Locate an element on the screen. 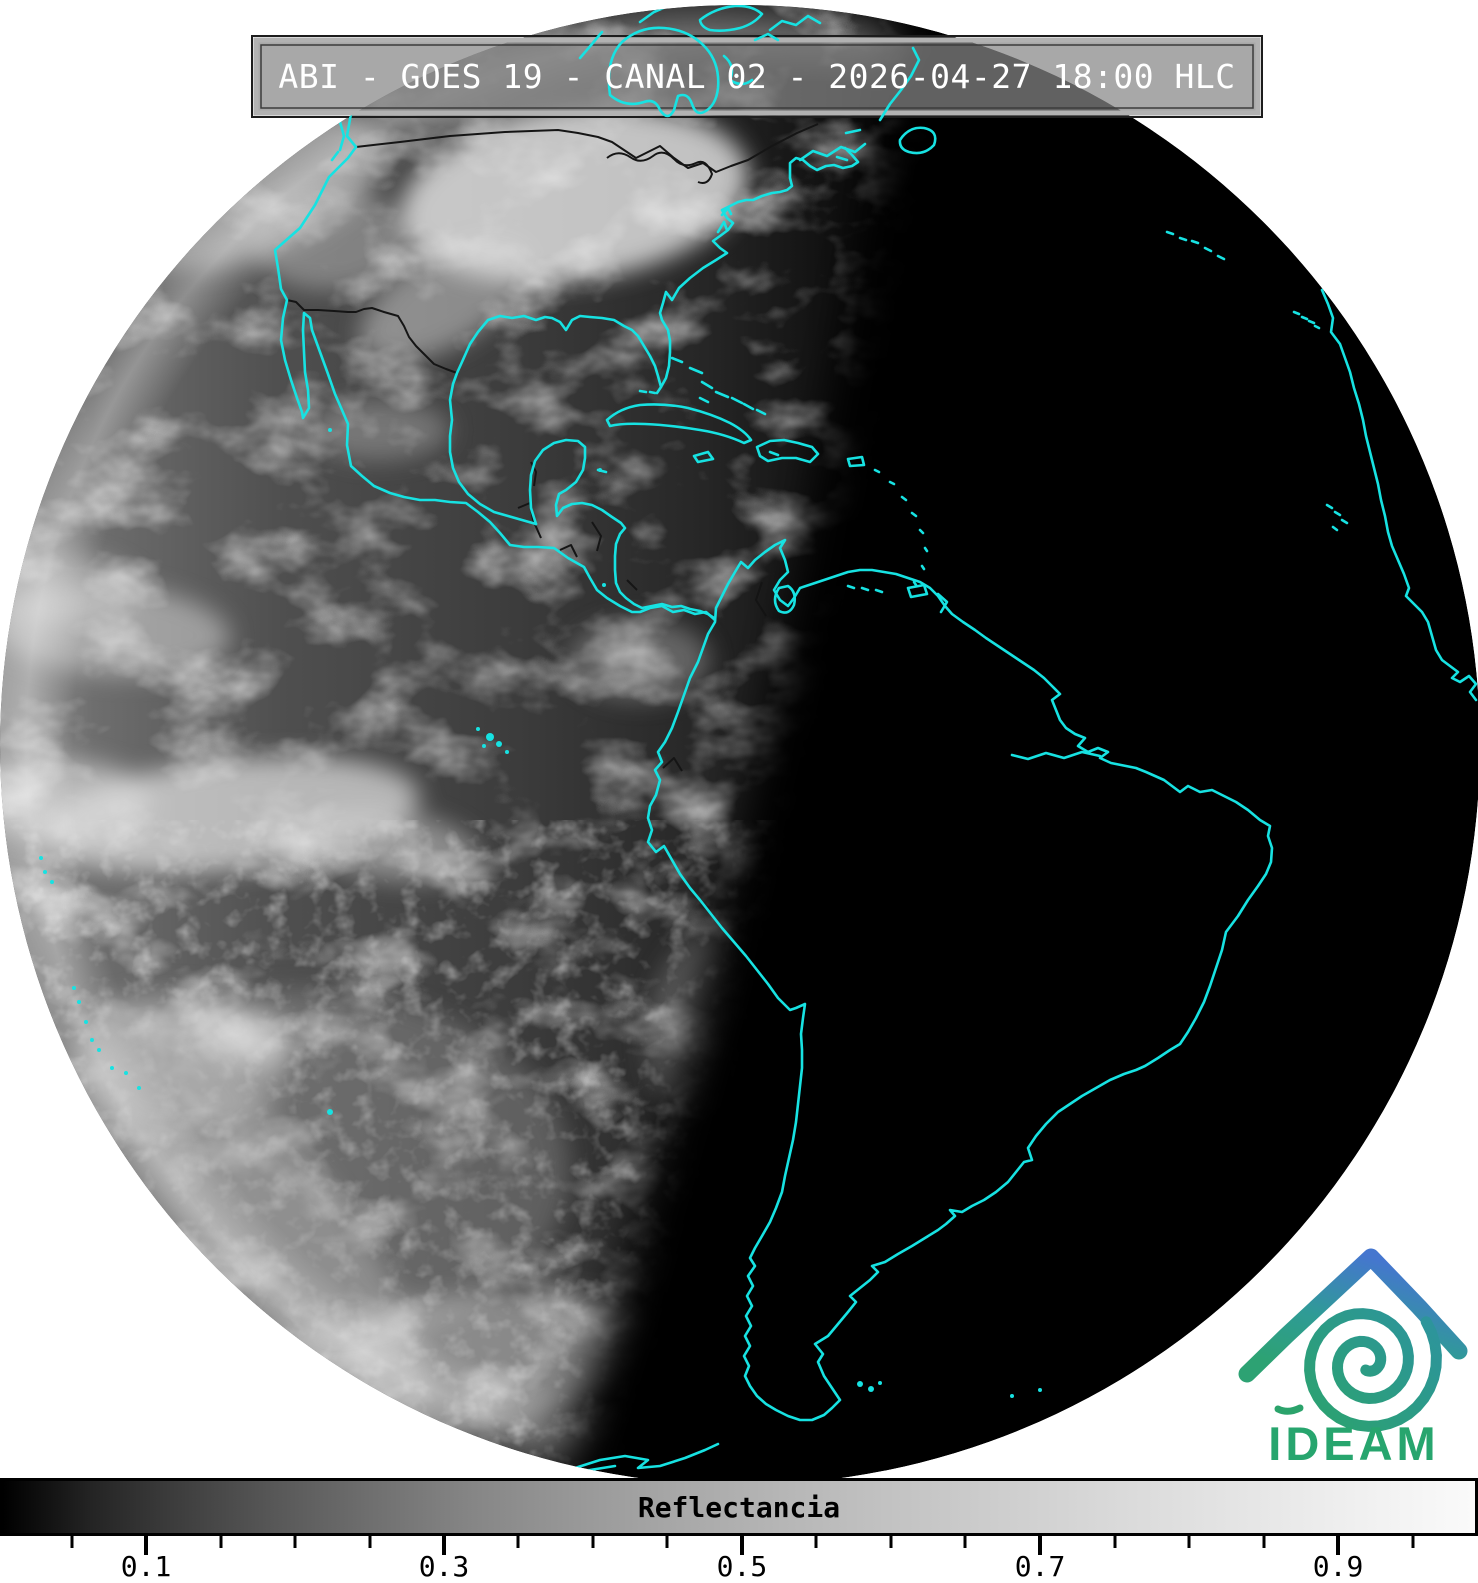 The width and height of the screenshot is (1478, 1583). spiral-tail is located at coordinates (1289, 1409).